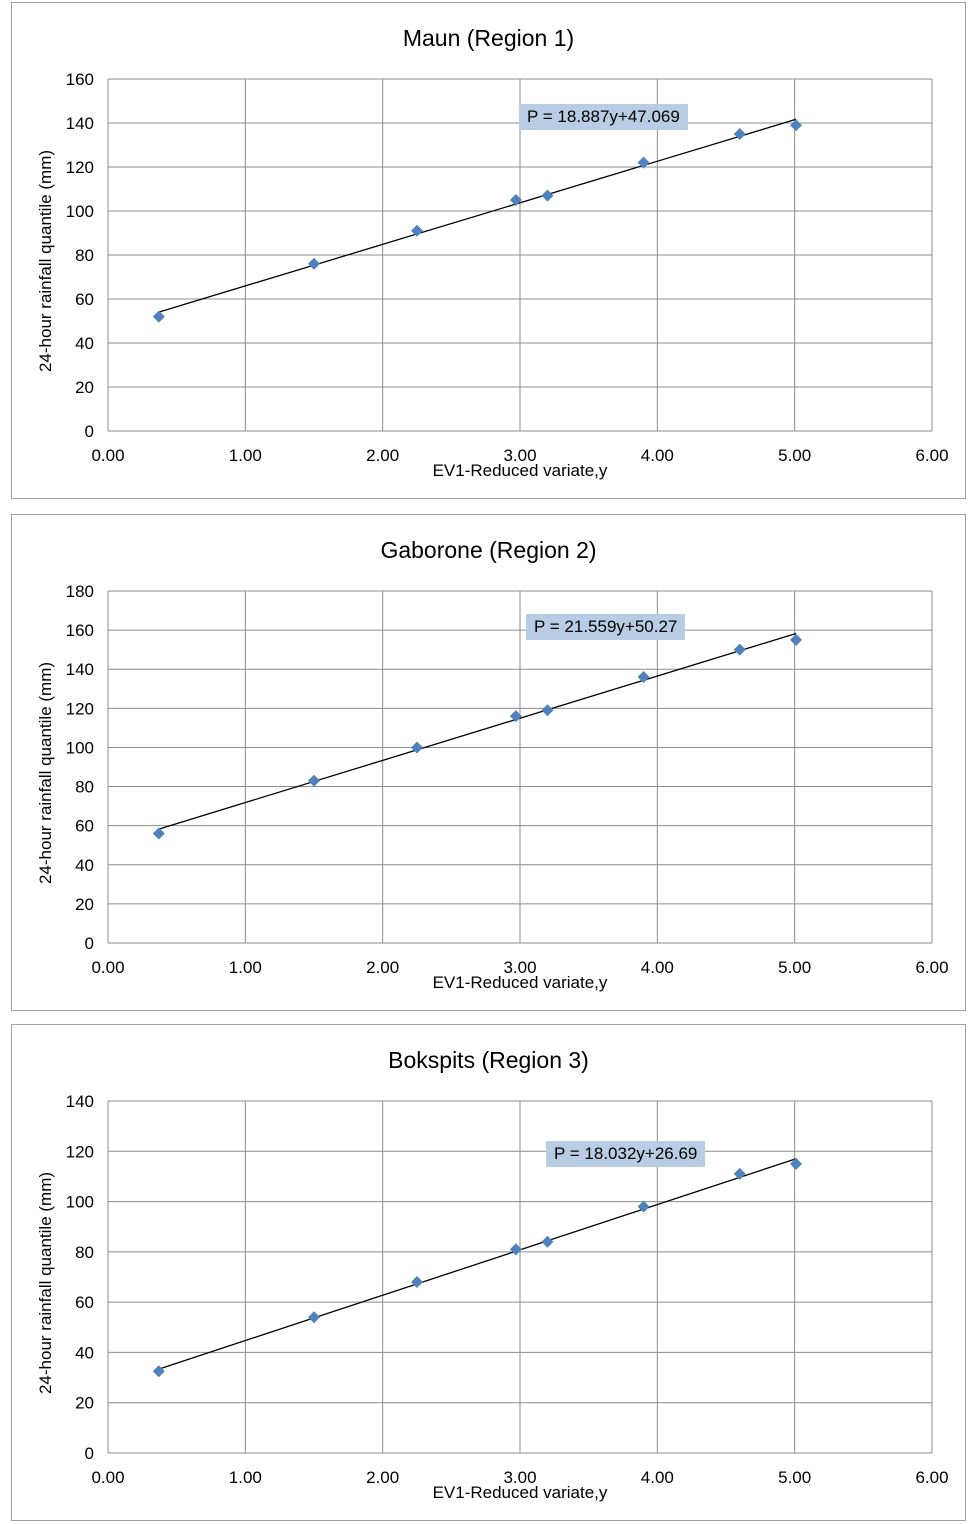  What do you see at coordinates (488, 1060) in the screenshot?
I see `chart-title: Bokspits (Region 3)` at bounding box center [488, 1060].